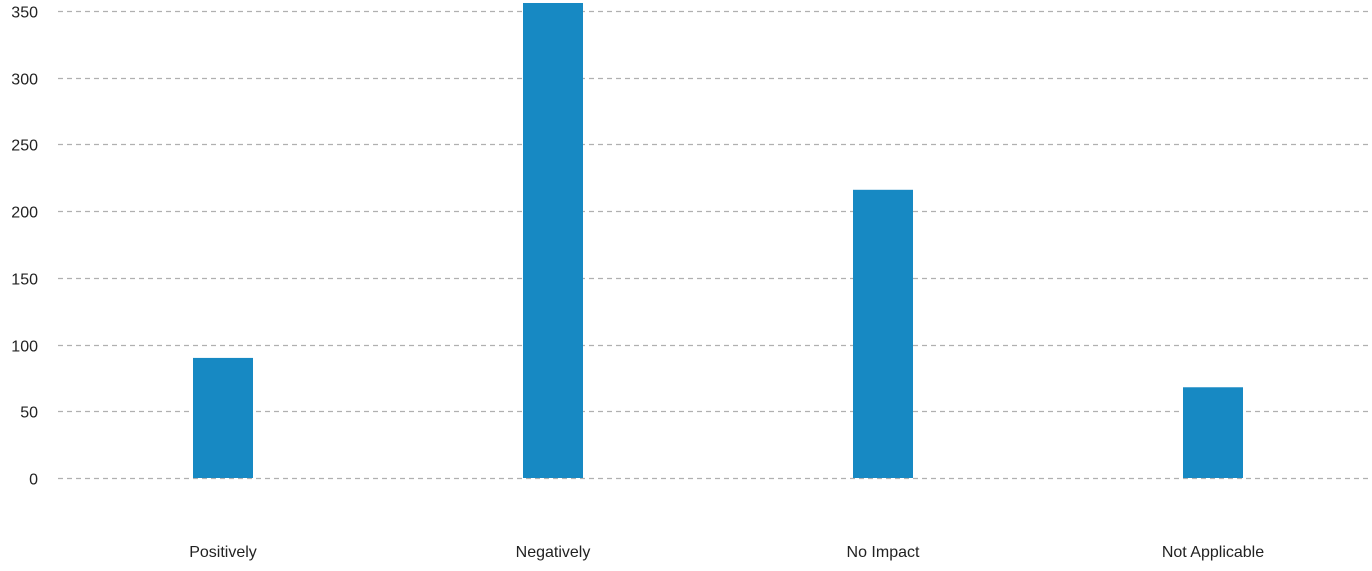 The width and height of the screenshot is (1372, 571). Describe the element at coordinates (223, 552) in the screenshot. I see `x-category-label: Positively` at that location.